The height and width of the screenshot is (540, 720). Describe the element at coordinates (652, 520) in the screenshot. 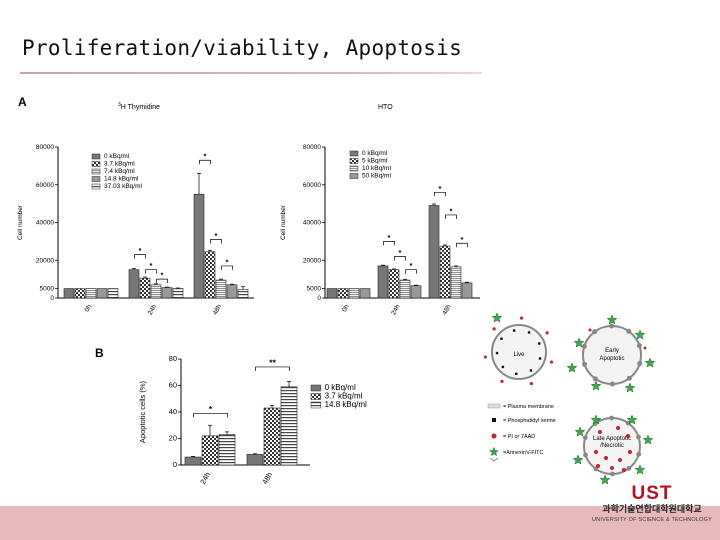

I see `logo-english: UNIVERSITY OF SCIENCE & TECHNOLOGY` at that location.